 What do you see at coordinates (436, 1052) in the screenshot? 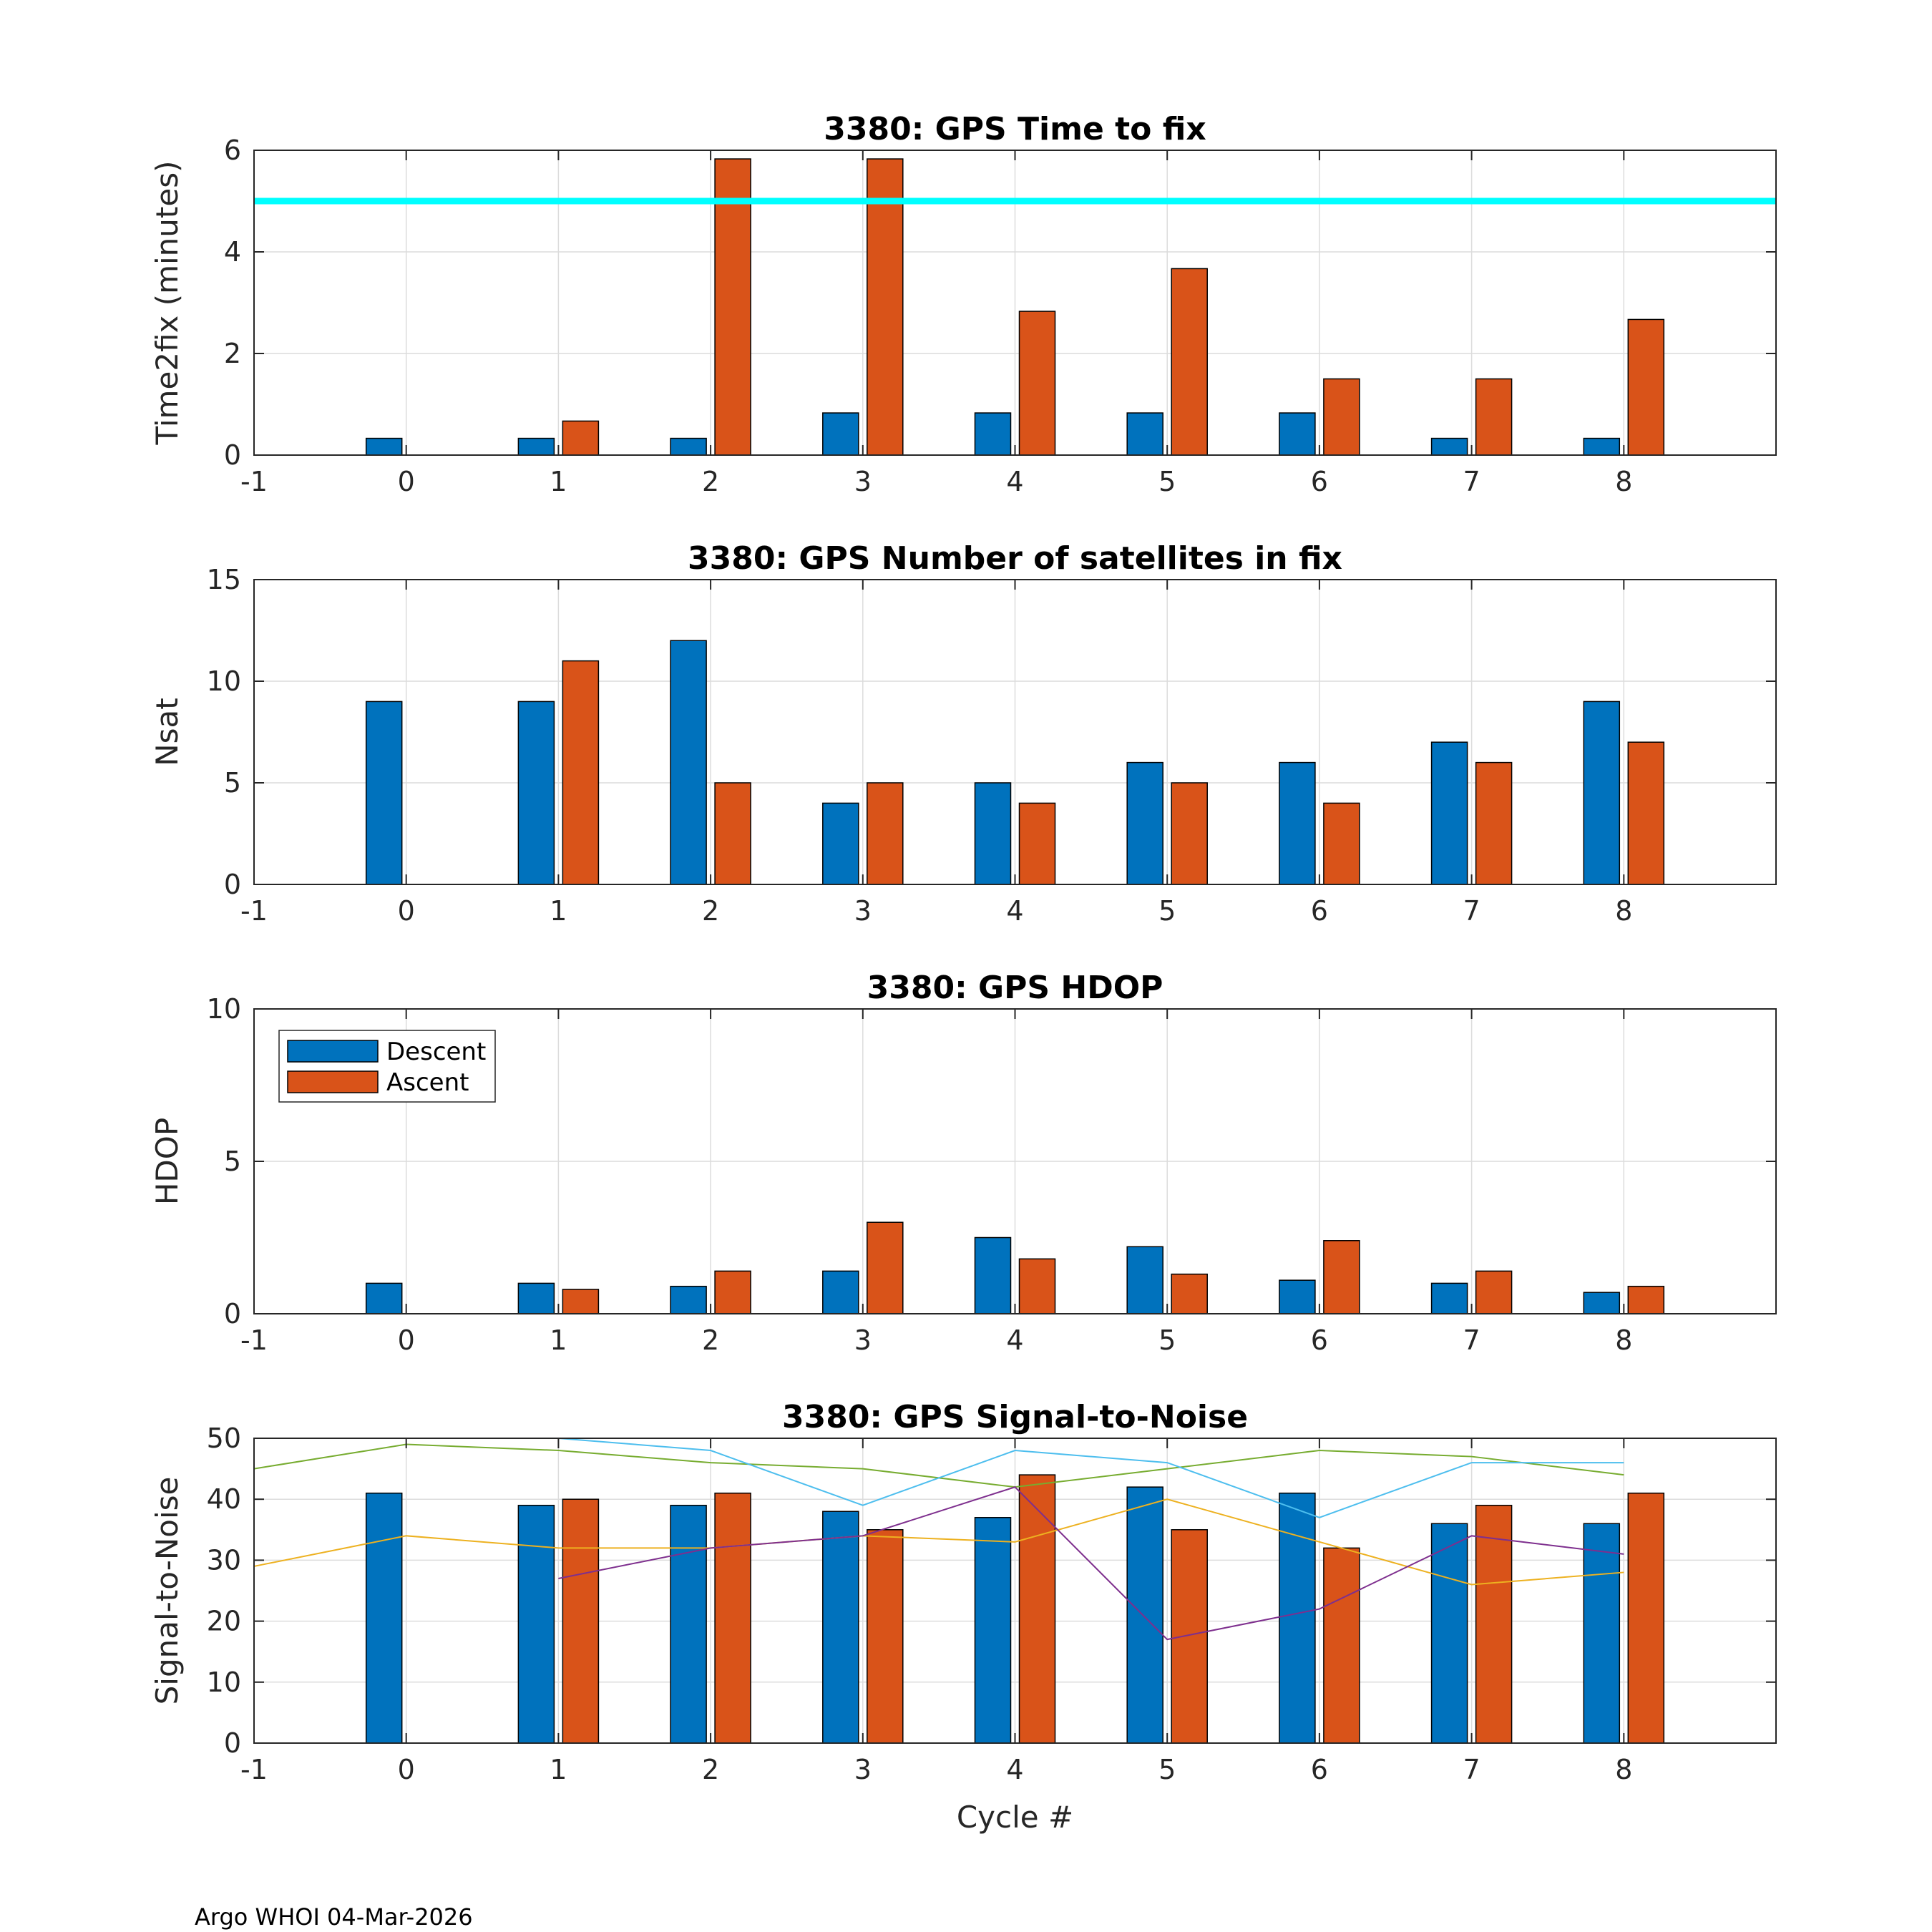
I see `legend-label-descent: Descent` at bounding box center [436, 1052].